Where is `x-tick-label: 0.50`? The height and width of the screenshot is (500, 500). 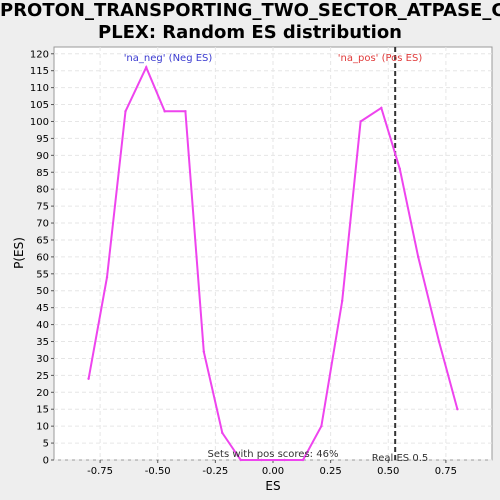 x-tick-label: 0.50 is located at coordinates (388, 471).